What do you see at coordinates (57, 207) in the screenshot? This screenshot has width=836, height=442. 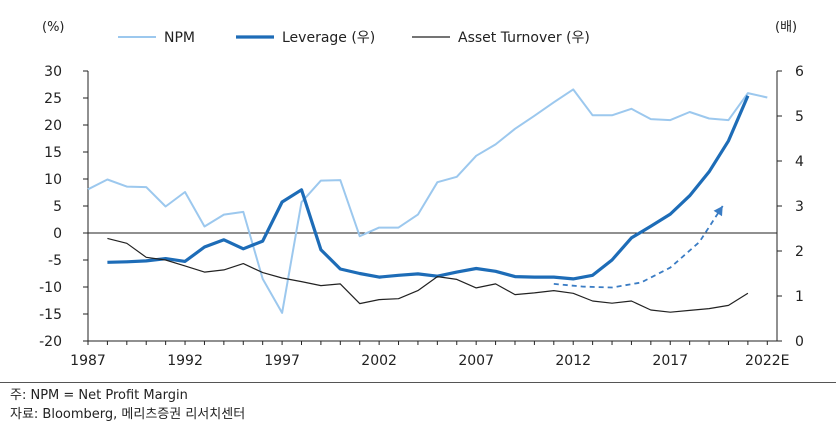 I see `left-tick-label: 5` at bounding box center [57, 207].